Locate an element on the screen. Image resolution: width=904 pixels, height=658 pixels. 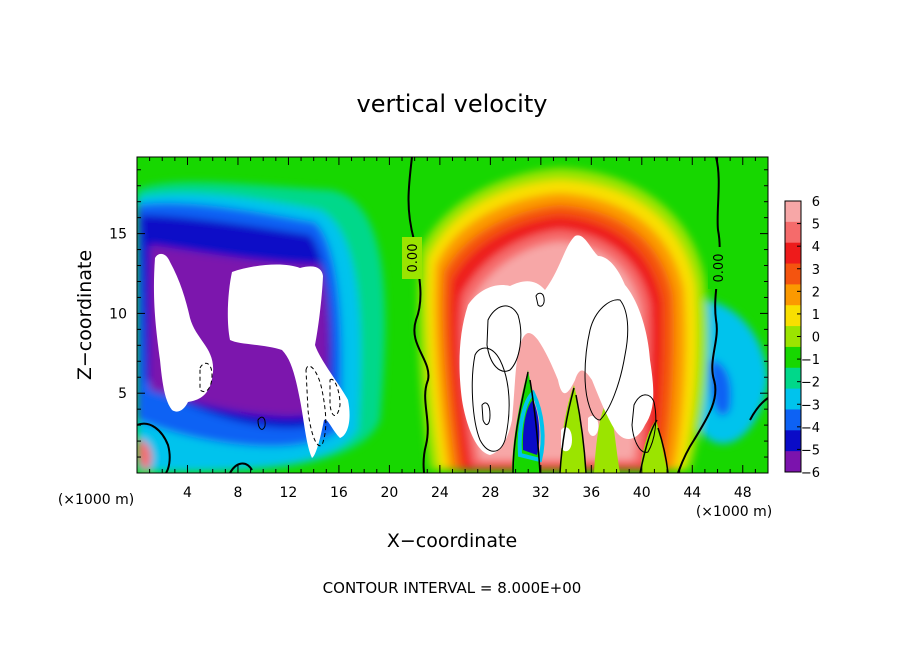
colorbar-label: −2 is located at coordinates (810, 383).